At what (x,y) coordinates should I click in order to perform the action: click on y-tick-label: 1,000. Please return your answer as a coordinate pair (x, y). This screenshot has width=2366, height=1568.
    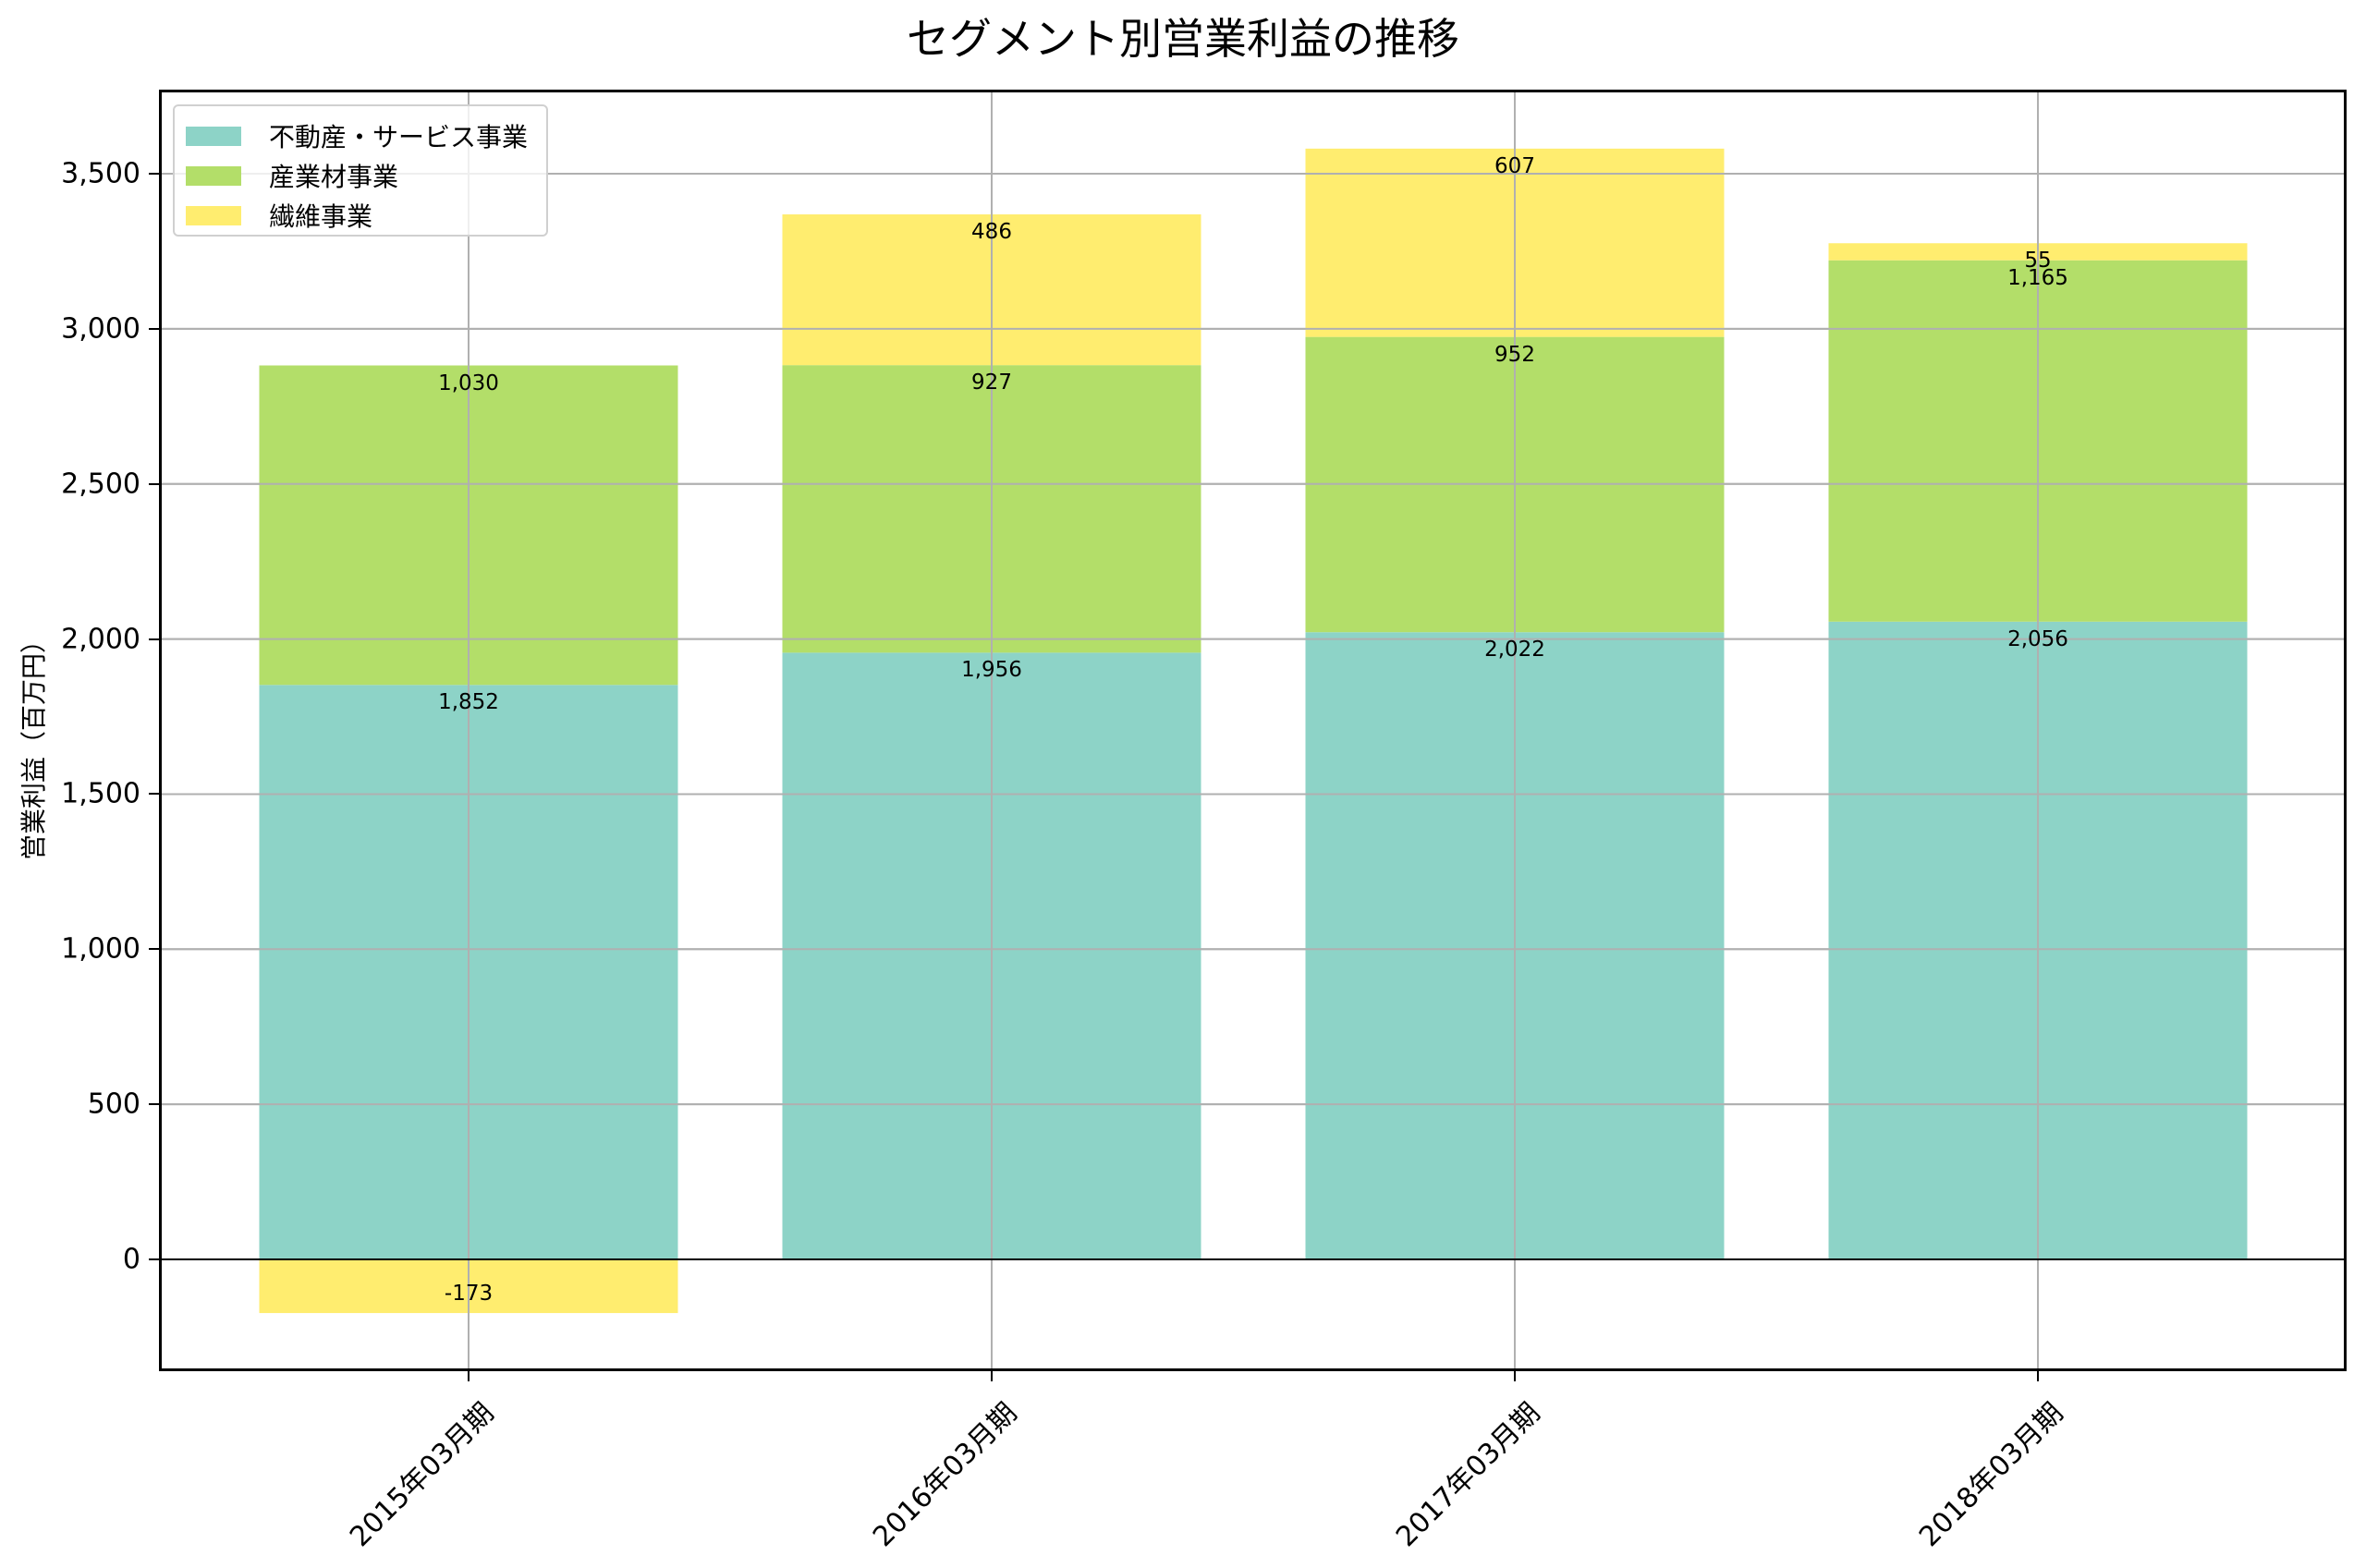
    Looking at the image, I should click on (100, 949).